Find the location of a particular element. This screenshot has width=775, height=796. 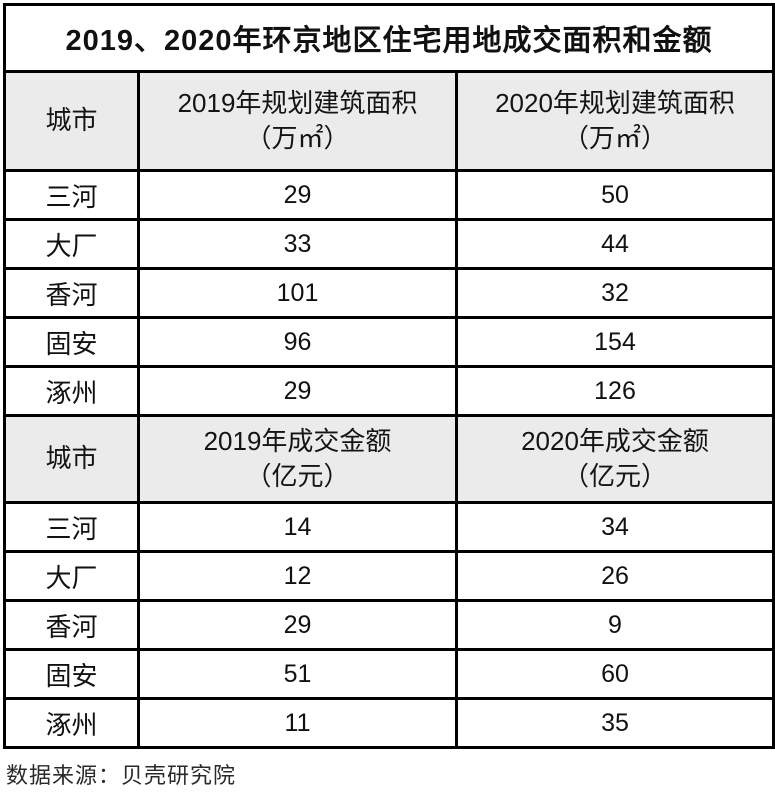

value-cell-2020: 9 is located at coordinates (615, 625).